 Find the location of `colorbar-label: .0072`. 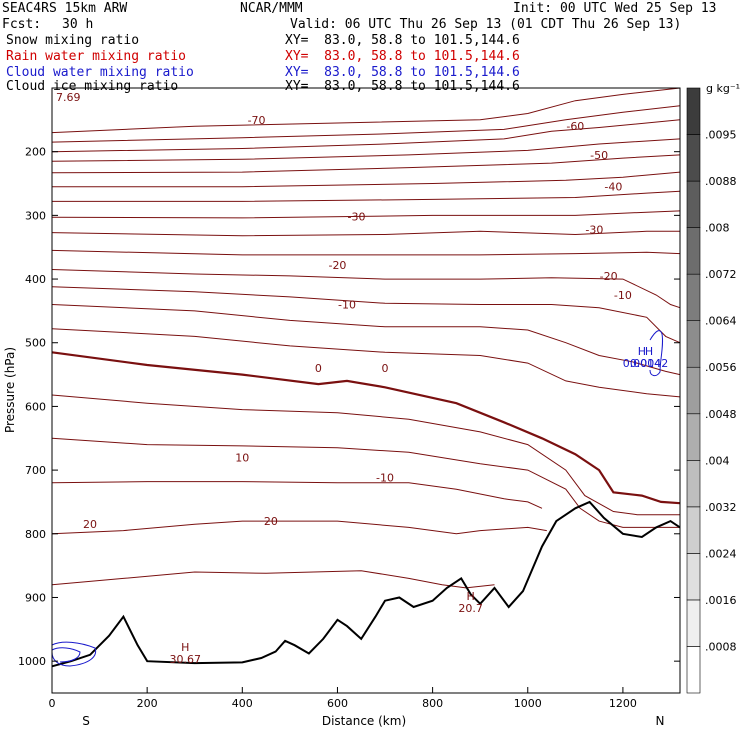

colorbar-label: .0072 is located at coordinates (721, 274).